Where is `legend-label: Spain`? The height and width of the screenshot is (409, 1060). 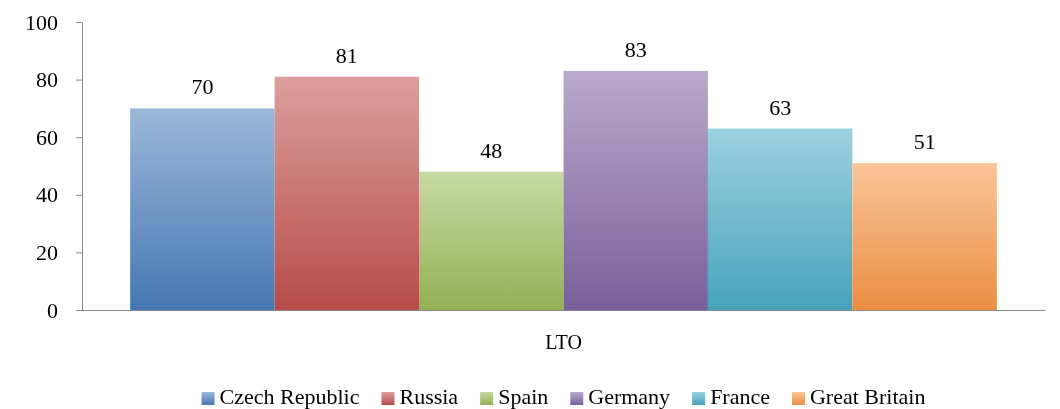 legend-label: Spain is located at coordinates (523, 396).